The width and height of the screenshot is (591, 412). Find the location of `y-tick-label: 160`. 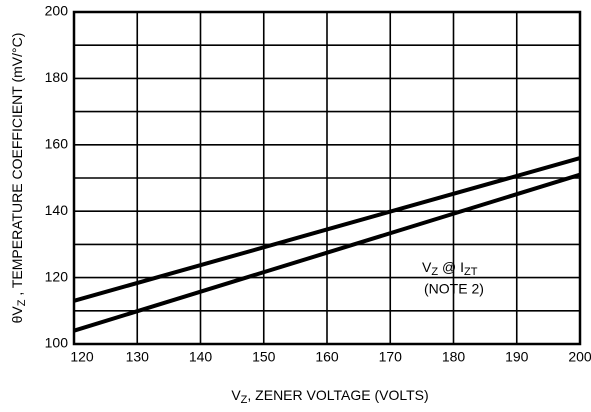

y-tick-label: 160 is located at coordinates (57, 144).